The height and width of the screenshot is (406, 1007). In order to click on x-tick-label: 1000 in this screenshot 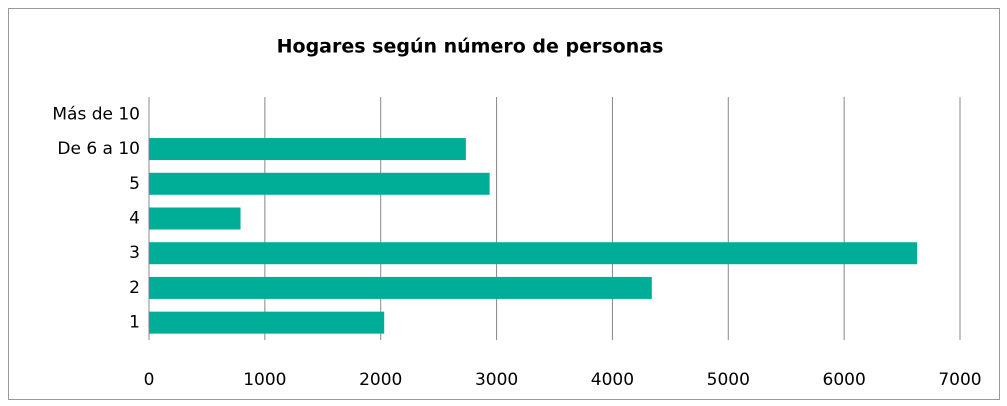, I will do `click(264, 380)`.